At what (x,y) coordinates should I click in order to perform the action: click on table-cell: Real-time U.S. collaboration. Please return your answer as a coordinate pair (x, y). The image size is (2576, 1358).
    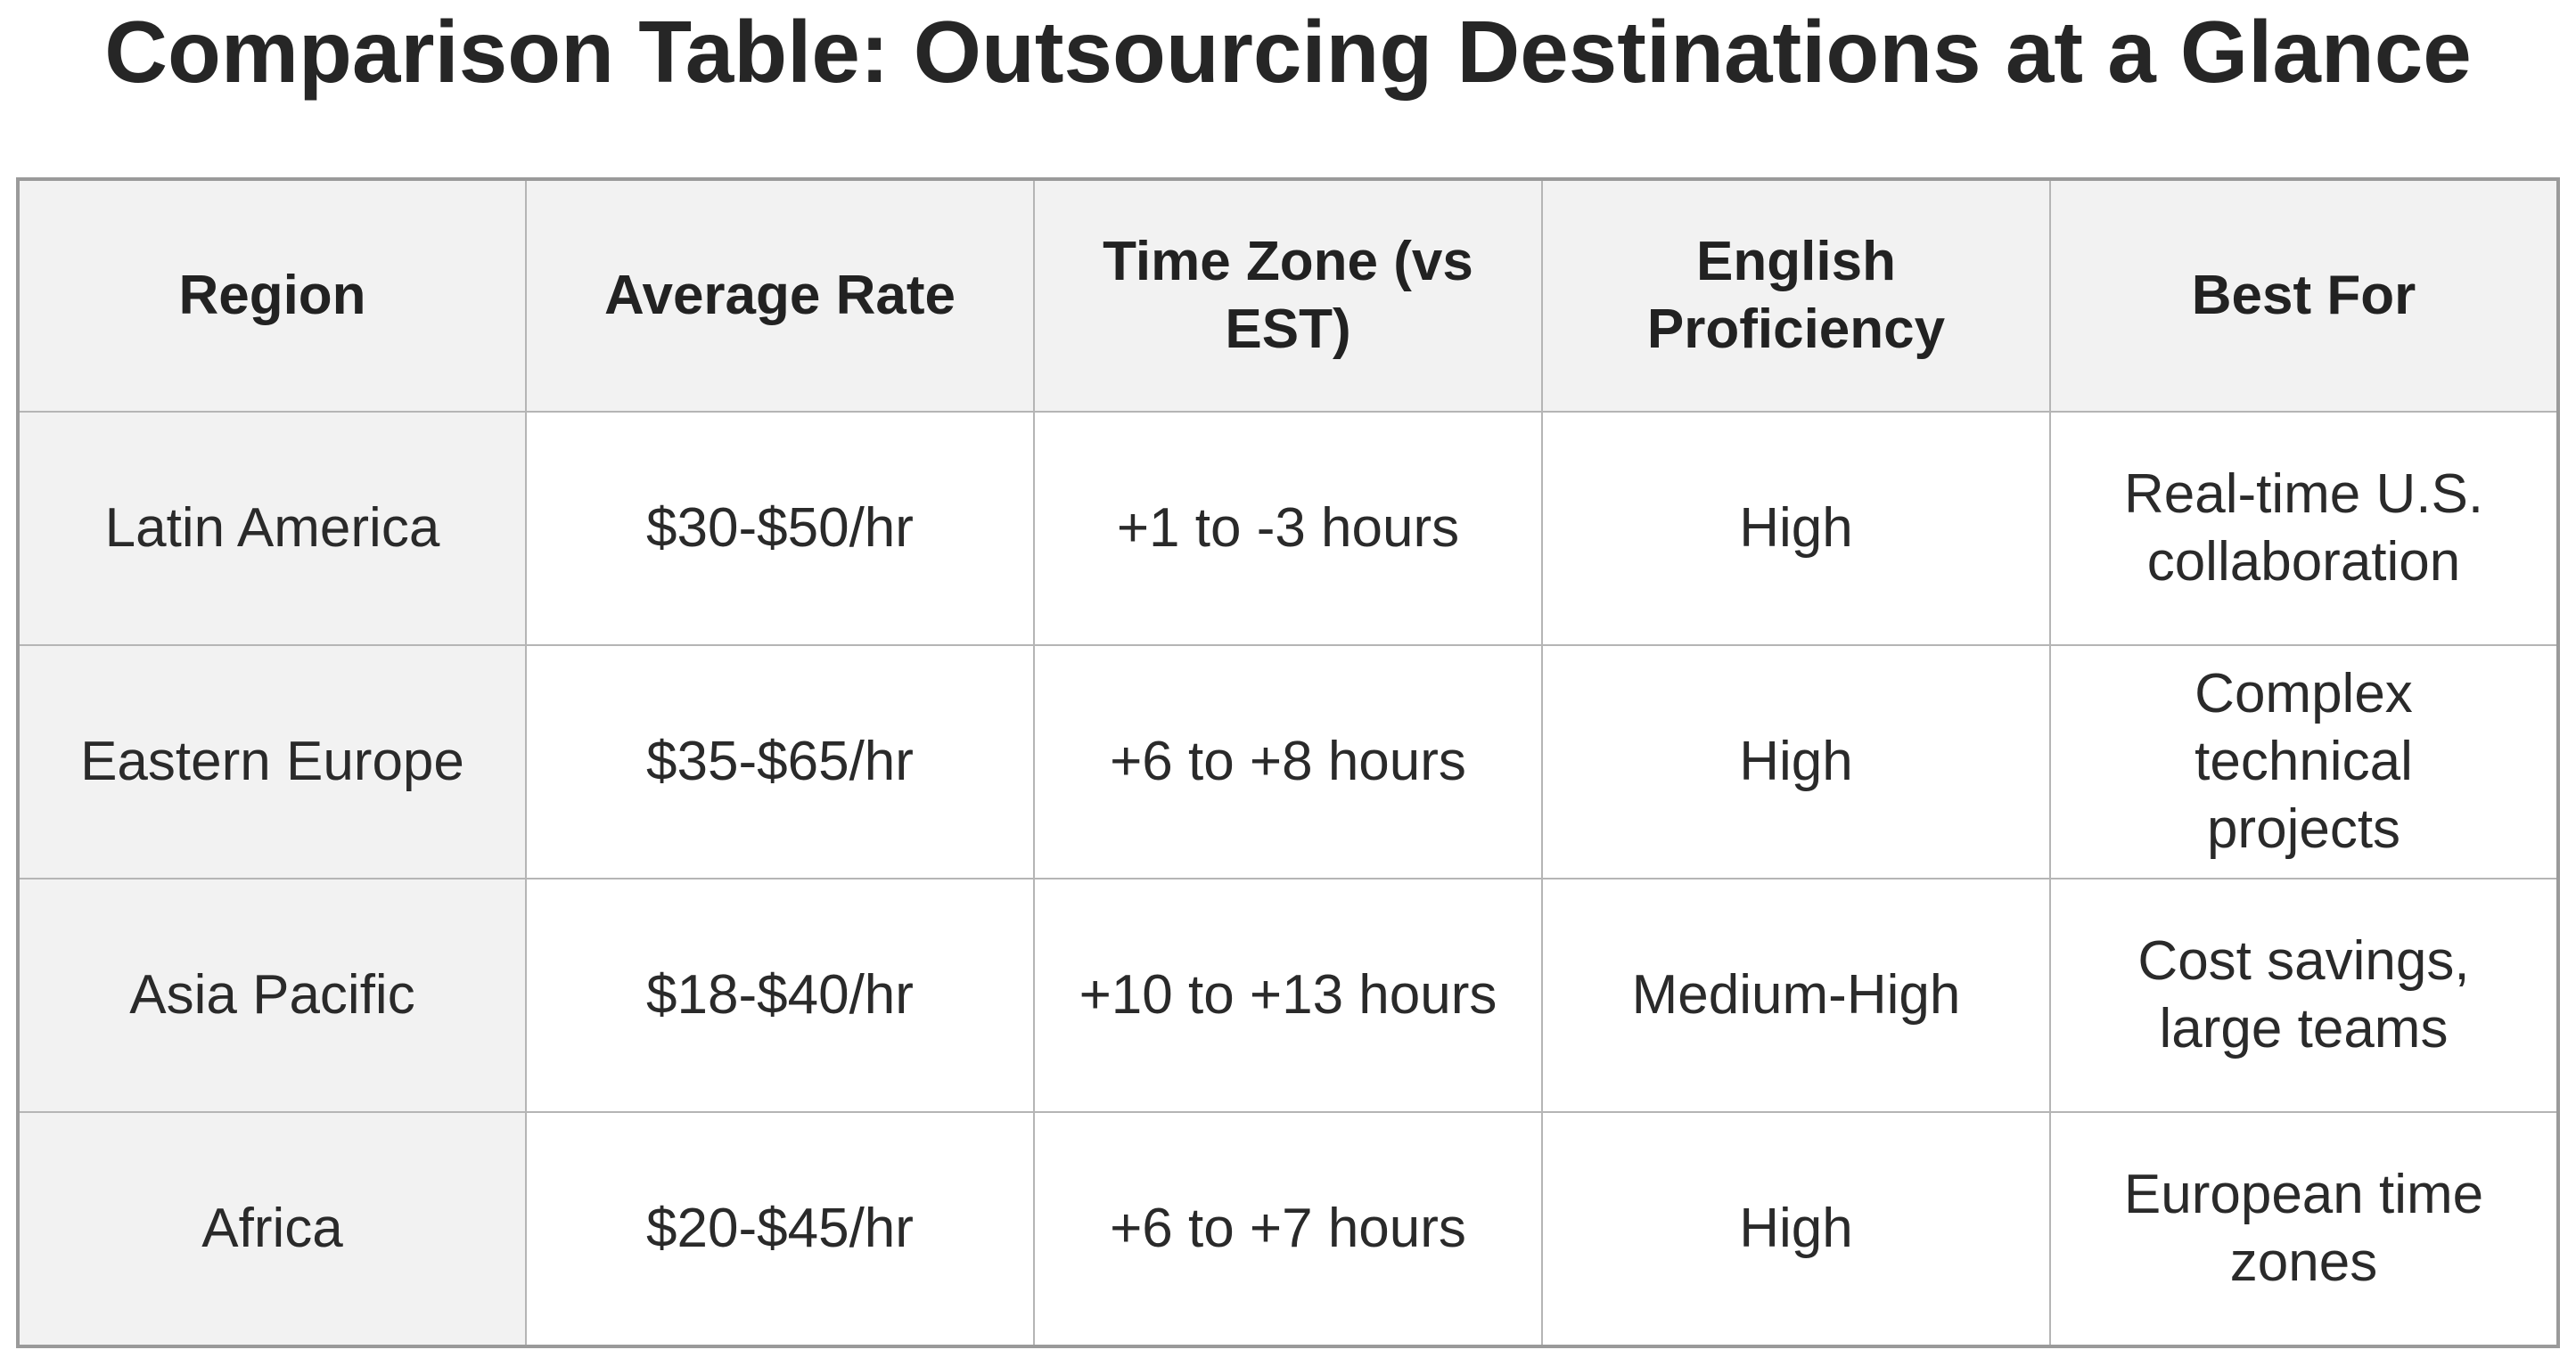
    Looking at the image, I should click on (2304, 528).